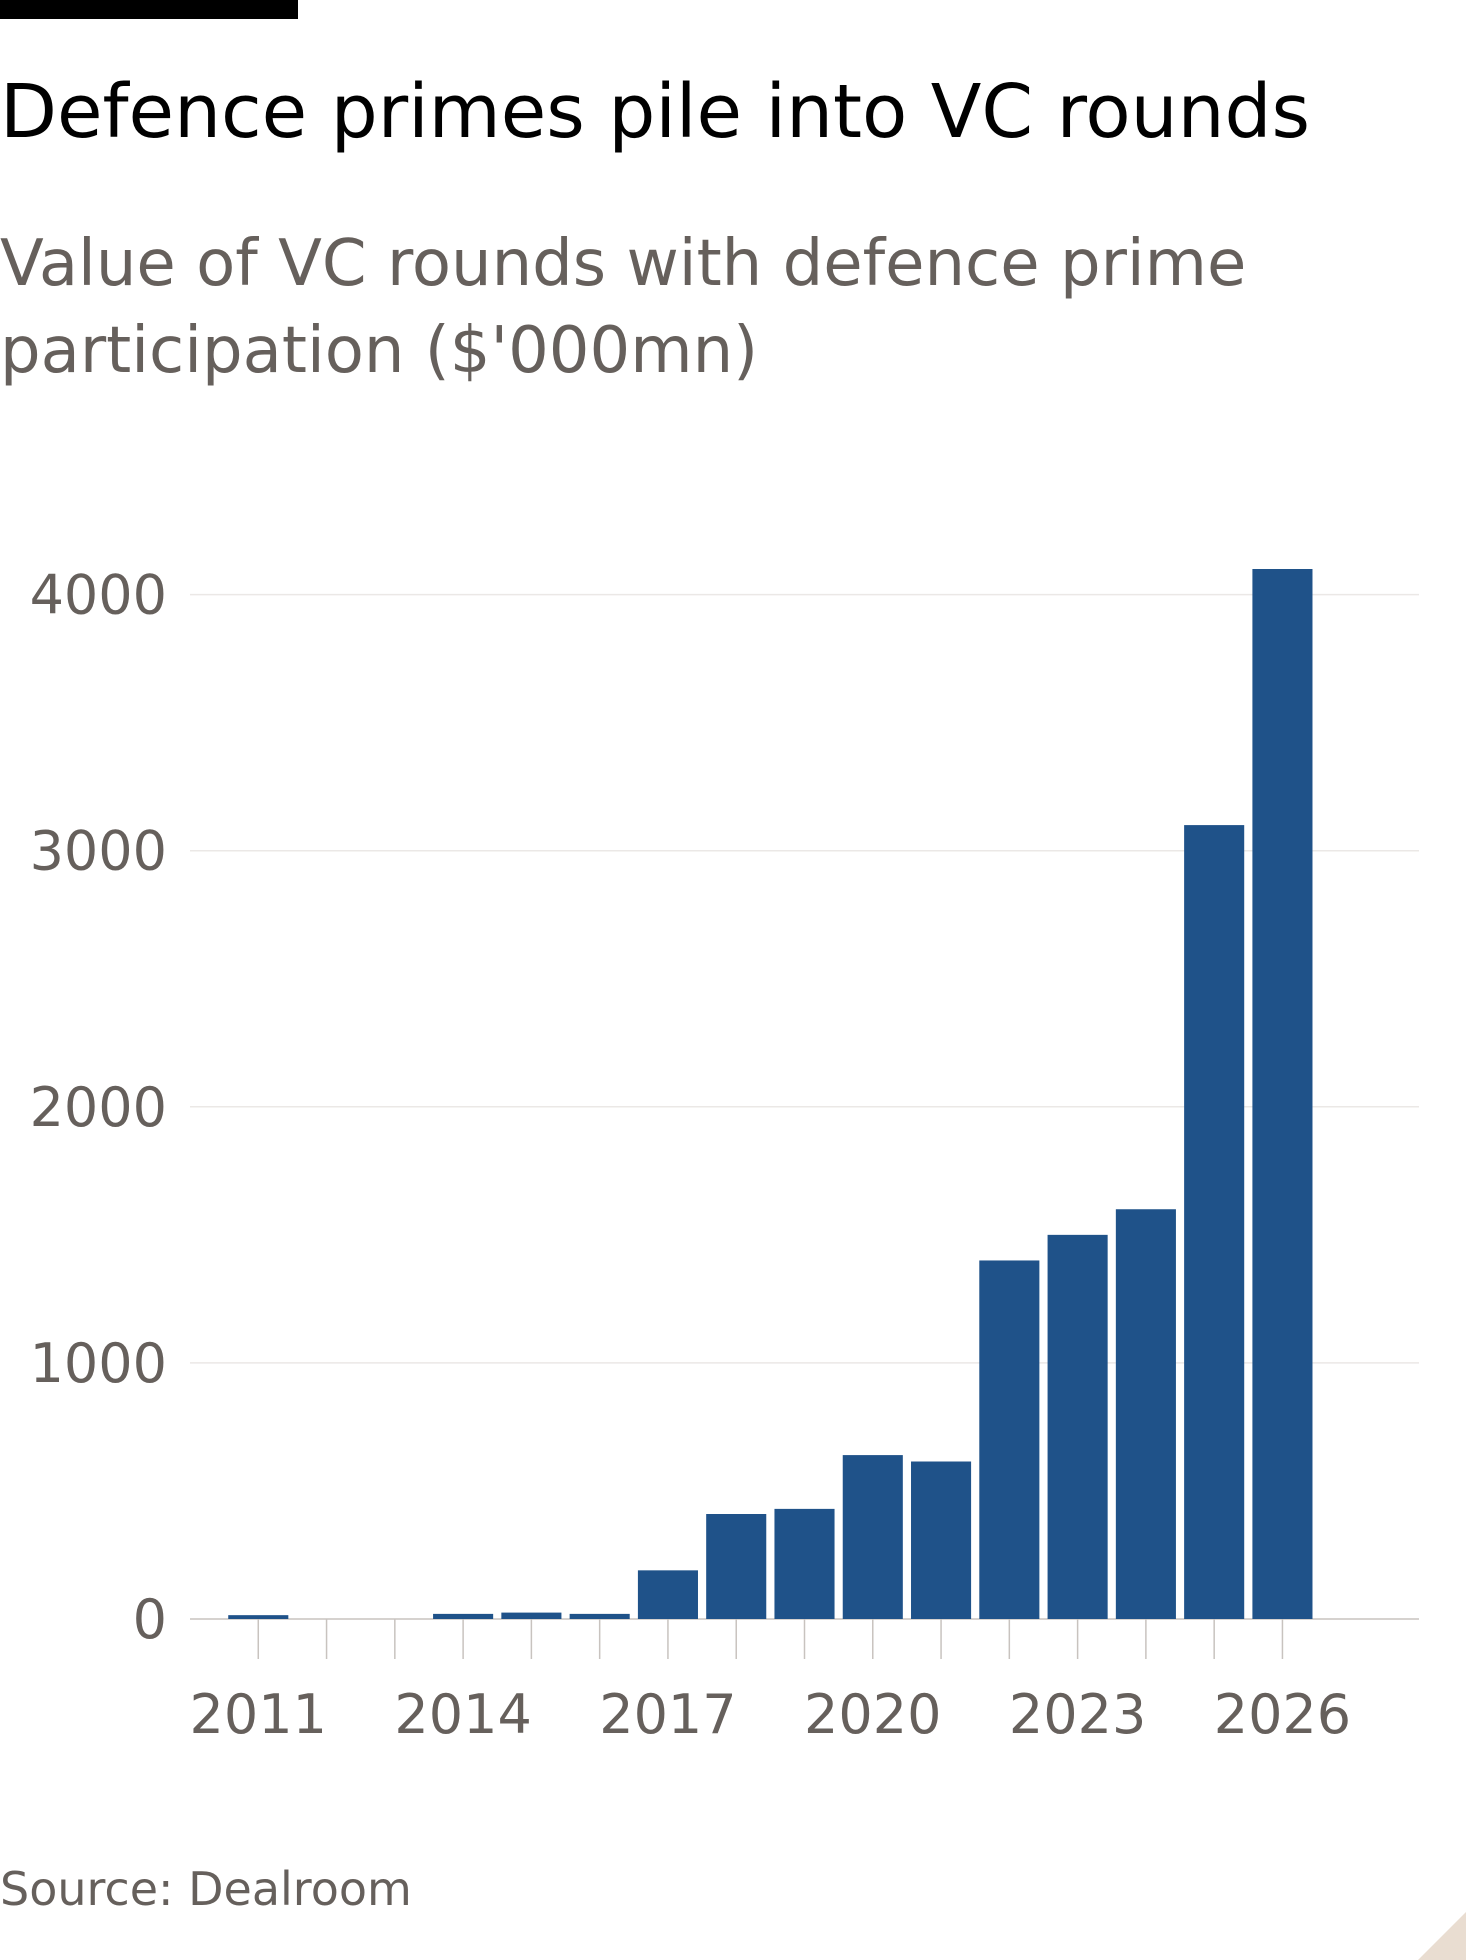  Describe the element at coordinates (379, 351) in the screenshot. I see `chart-subtitle: participation ($'000mn)` at that location.